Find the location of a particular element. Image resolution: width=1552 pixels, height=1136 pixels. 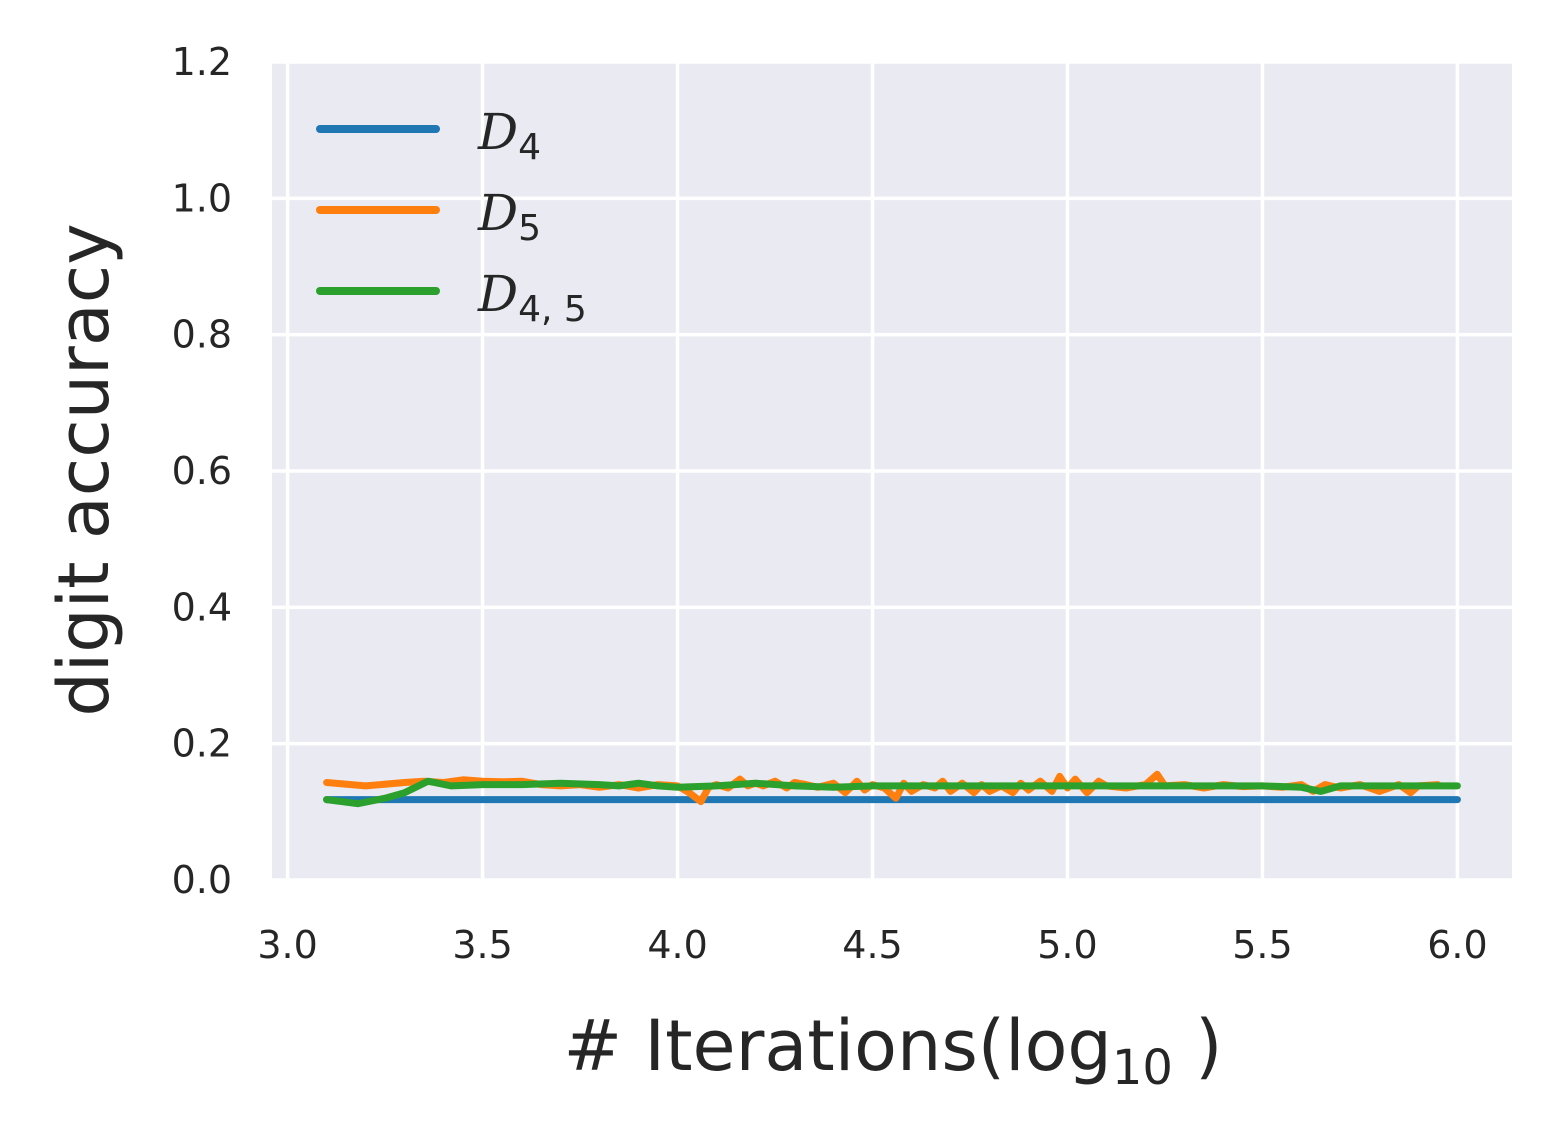

legend-label-subscript: 4 is located at coordinates (529, 147).